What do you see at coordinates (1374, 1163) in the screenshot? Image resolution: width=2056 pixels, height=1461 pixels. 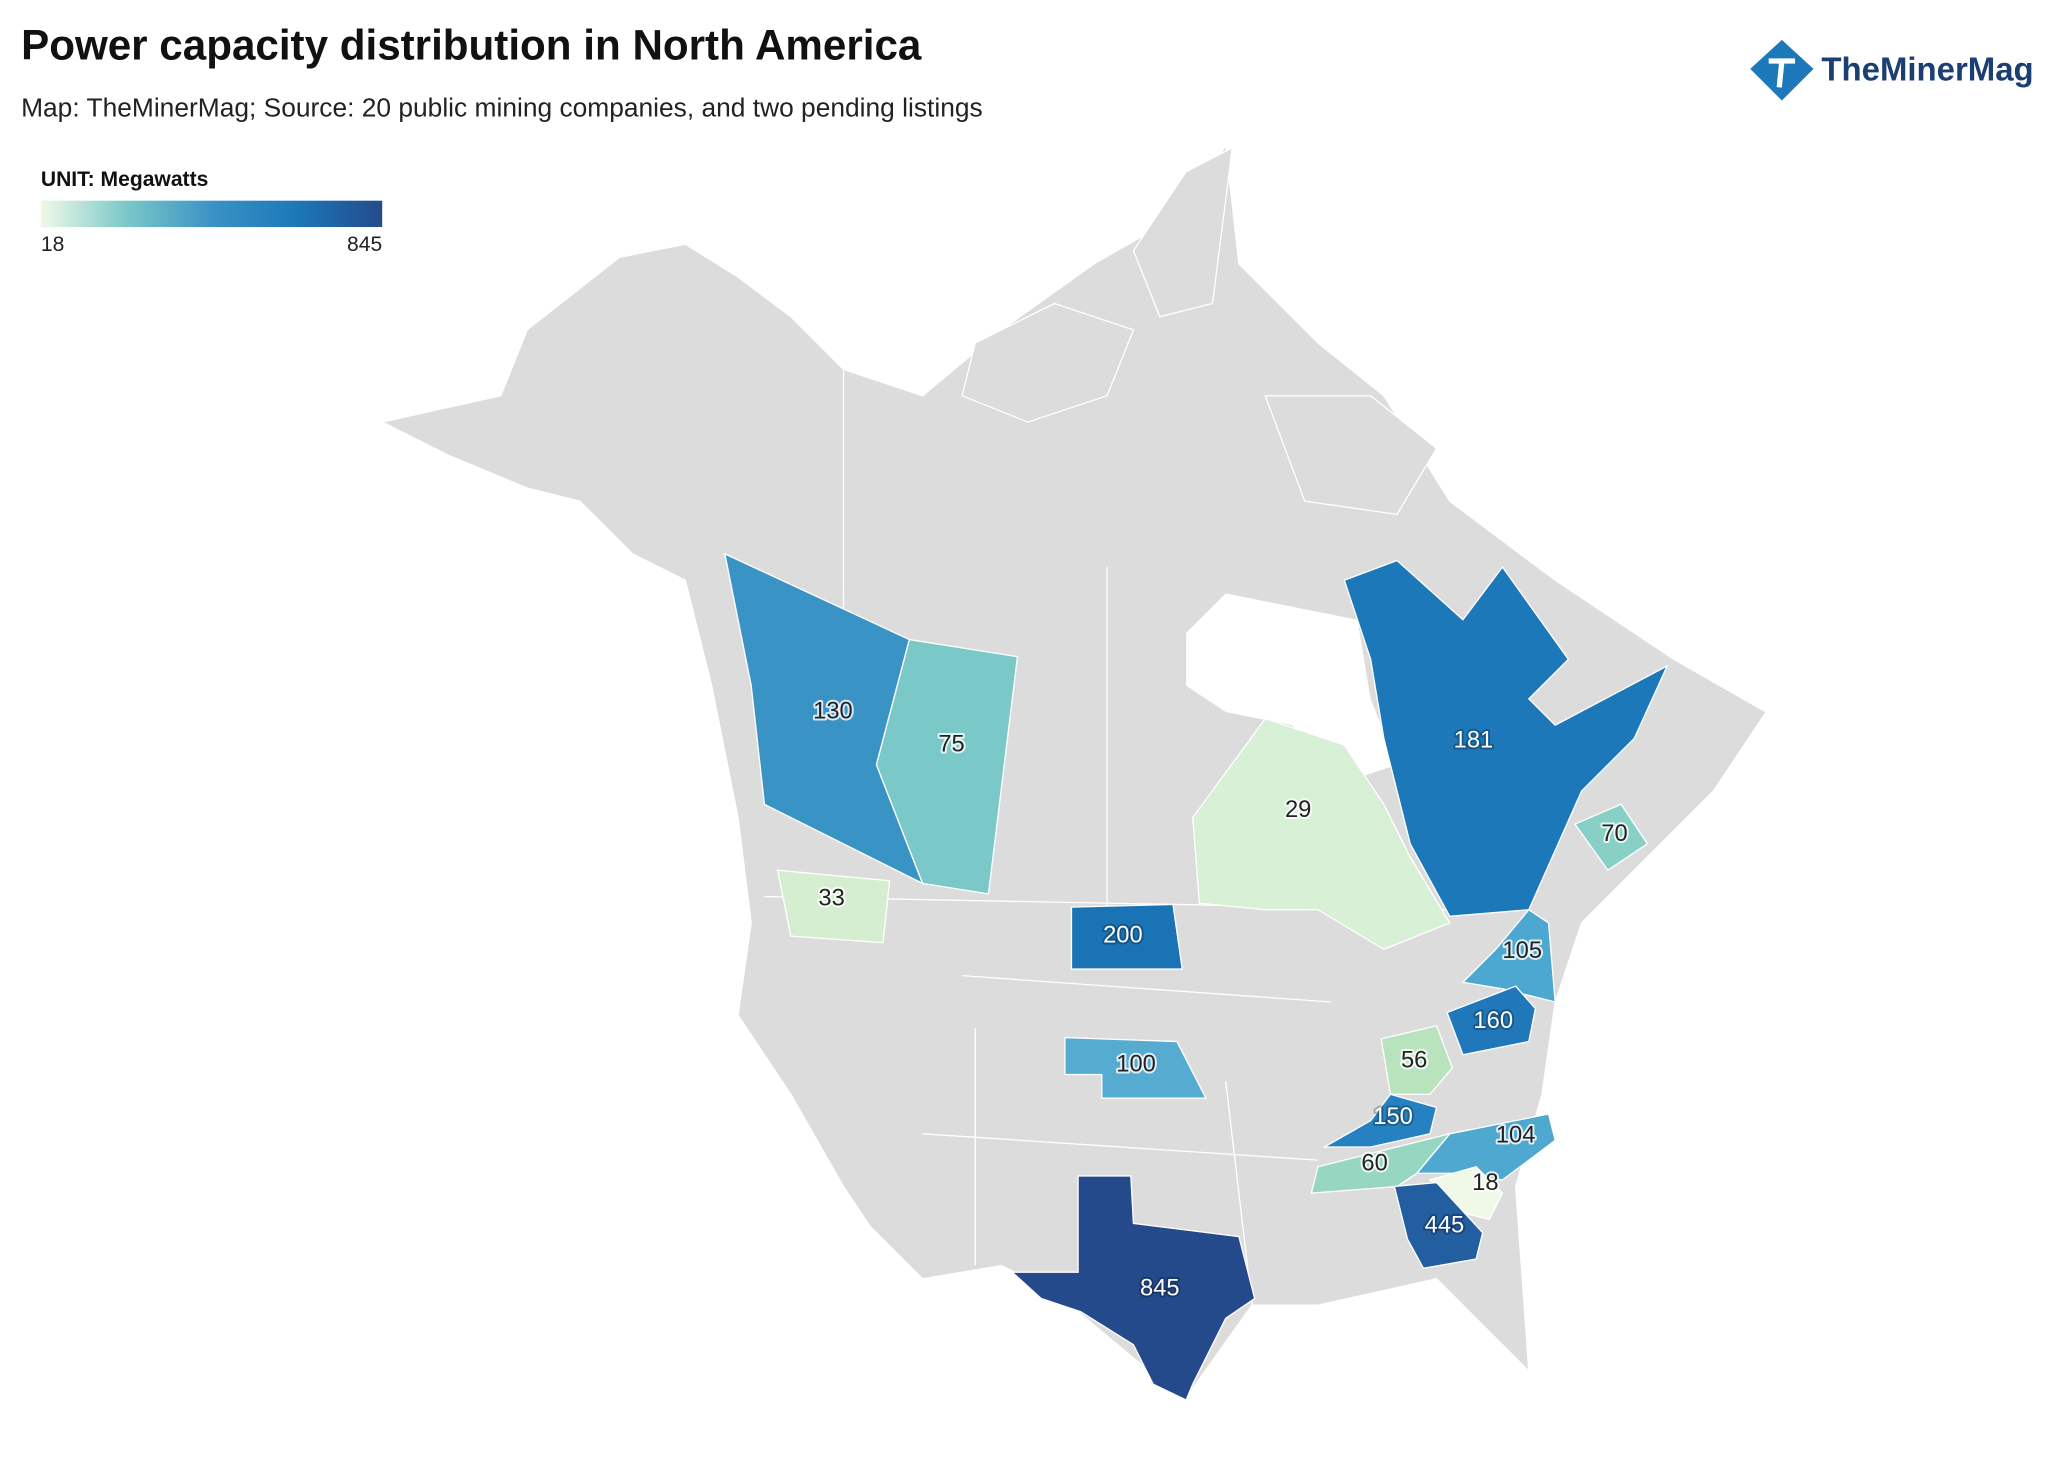 I see `region-value-label: 60` at bounding box center [1374, 1163].